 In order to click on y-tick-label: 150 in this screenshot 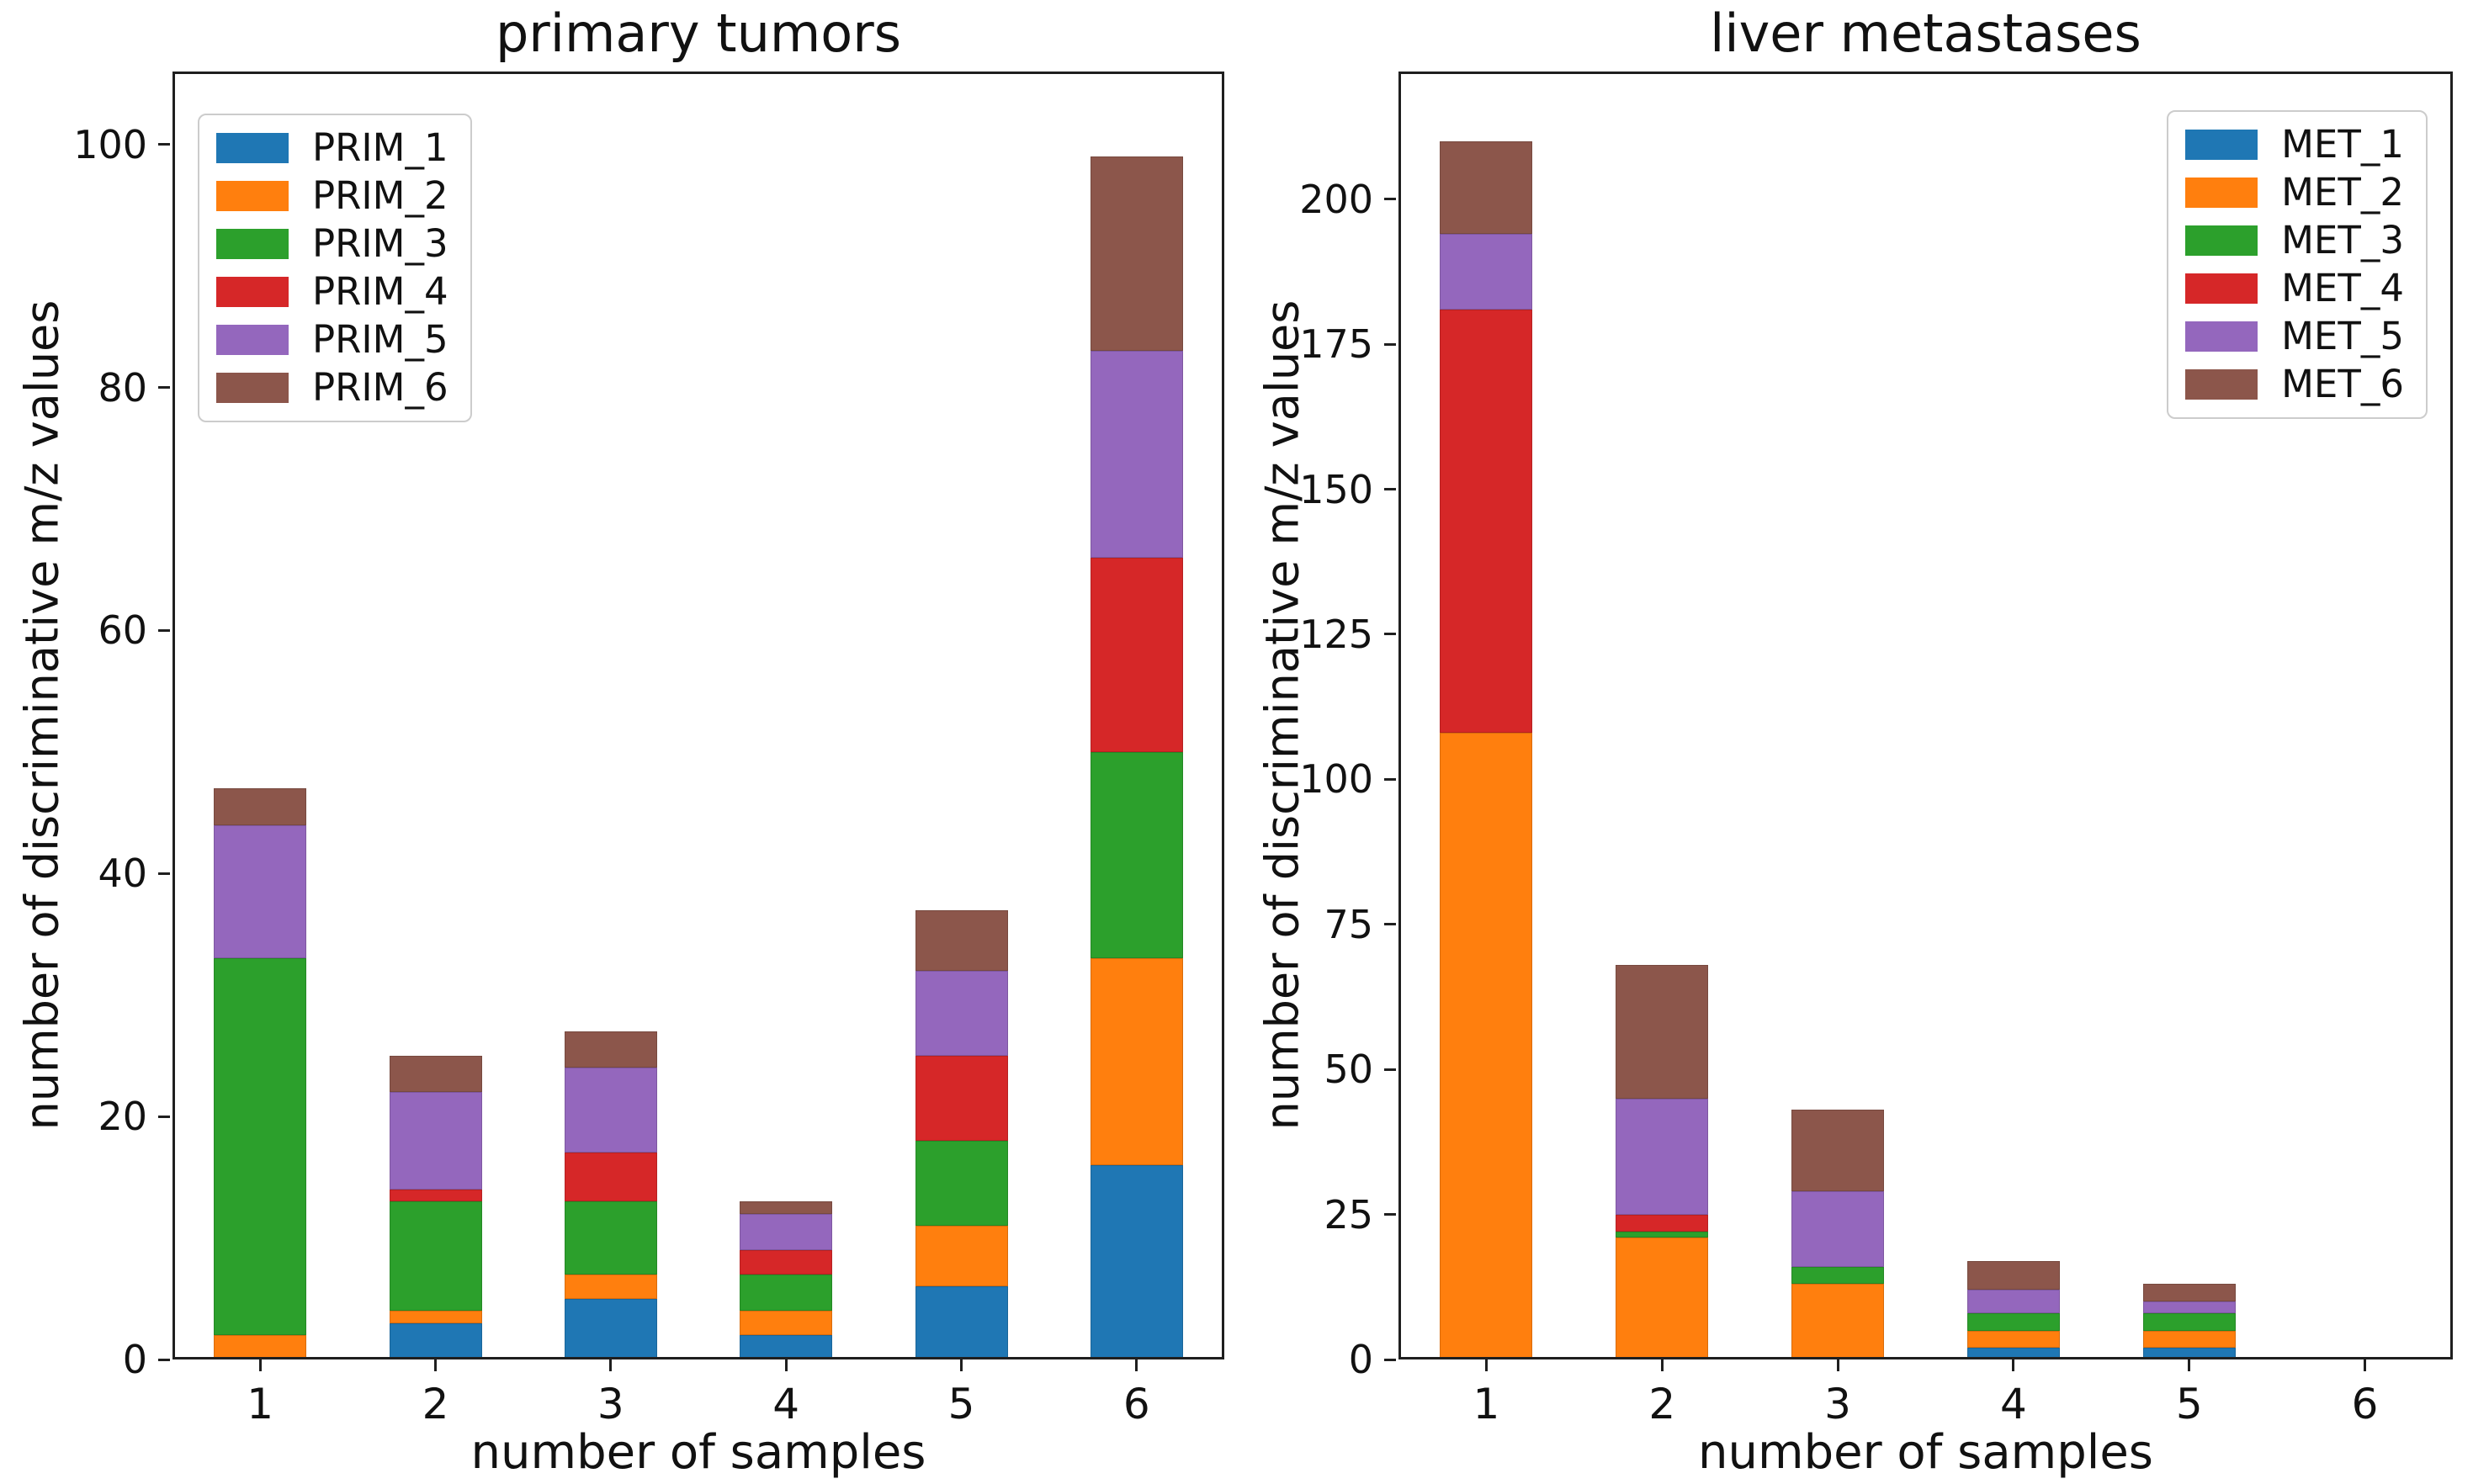, I will do `click(1336, 489)`.